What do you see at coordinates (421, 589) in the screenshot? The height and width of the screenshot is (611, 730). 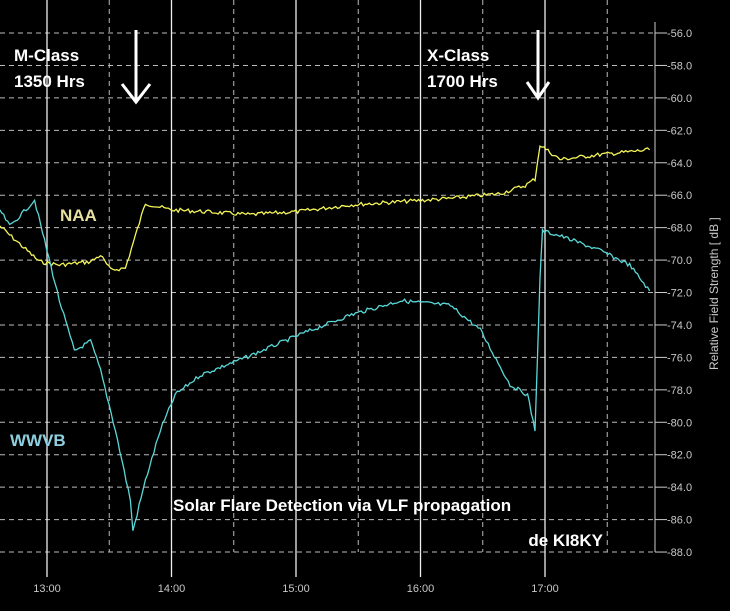 I see `x-tick-label: 16:00` at bounding box center [421, 589].